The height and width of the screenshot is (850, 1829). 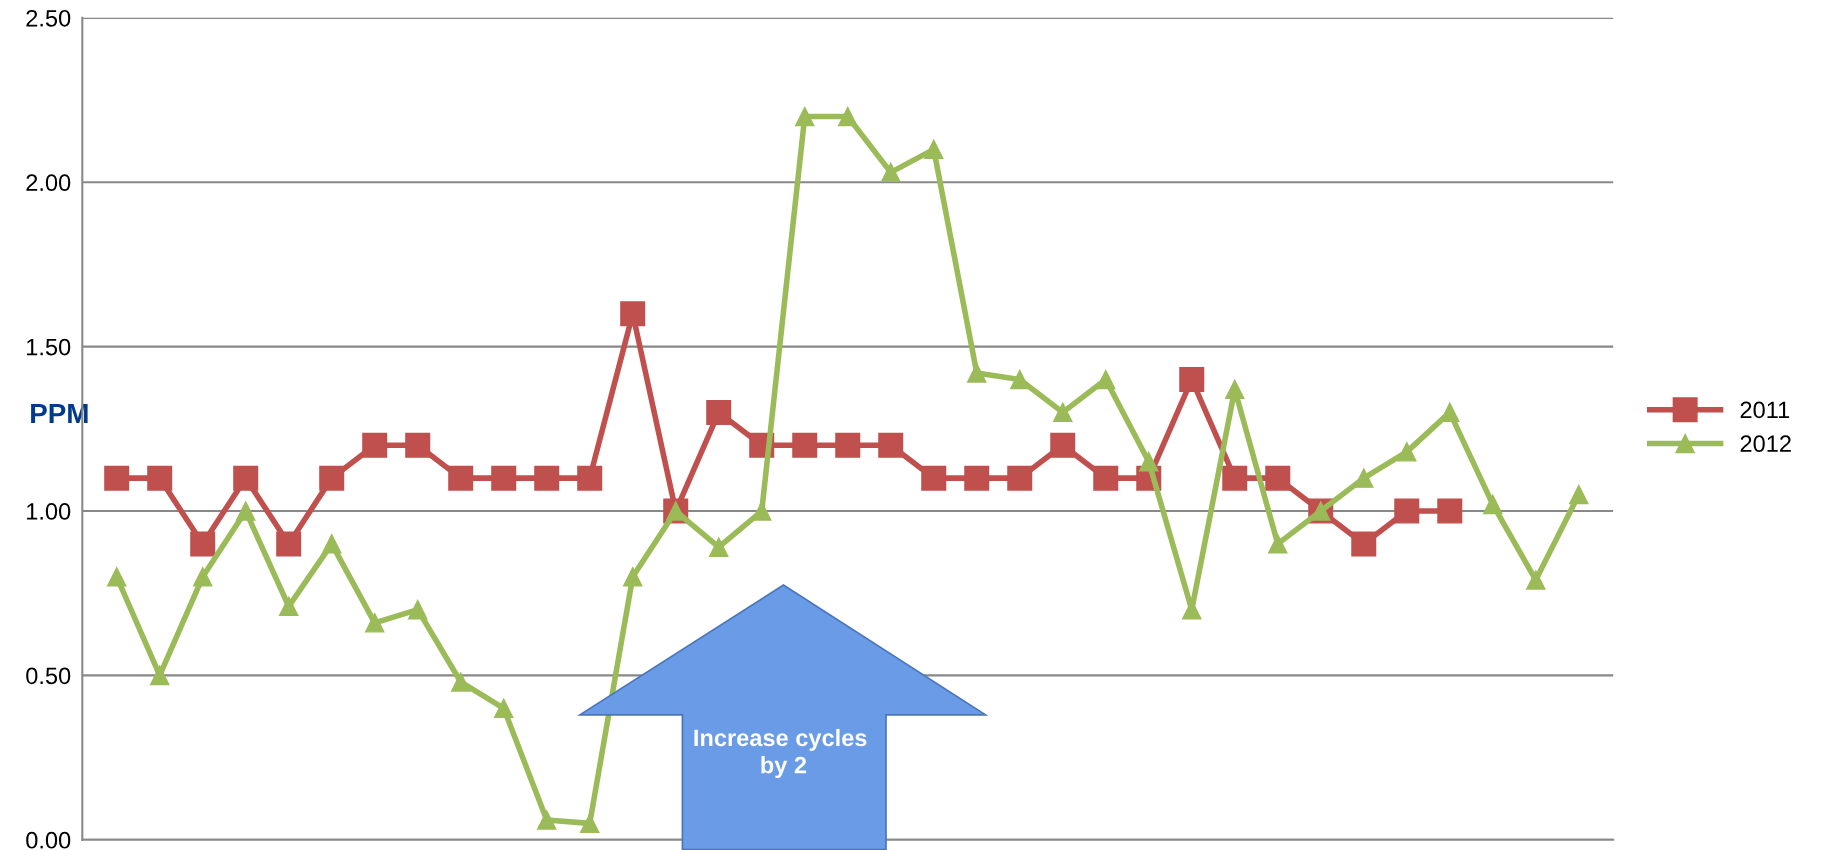 What do you see at coordinates (1765, 444) in the screenshot?
I see `legend-label: 2012` at bounding box center [1765, 444].